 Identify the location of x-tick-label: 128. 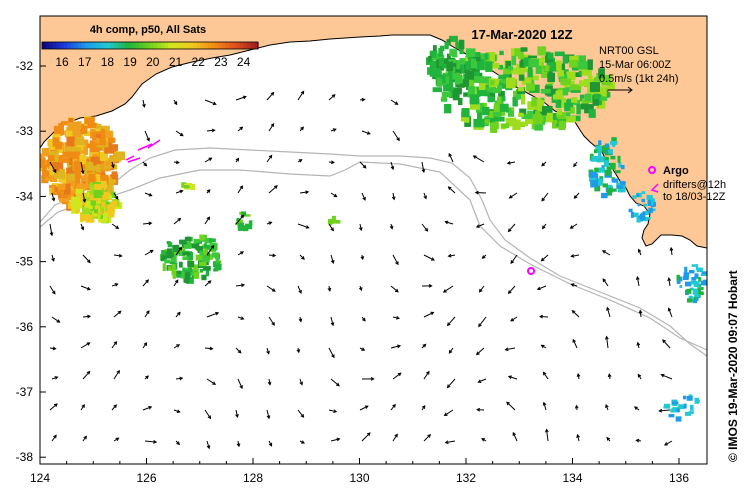
(253, 478).